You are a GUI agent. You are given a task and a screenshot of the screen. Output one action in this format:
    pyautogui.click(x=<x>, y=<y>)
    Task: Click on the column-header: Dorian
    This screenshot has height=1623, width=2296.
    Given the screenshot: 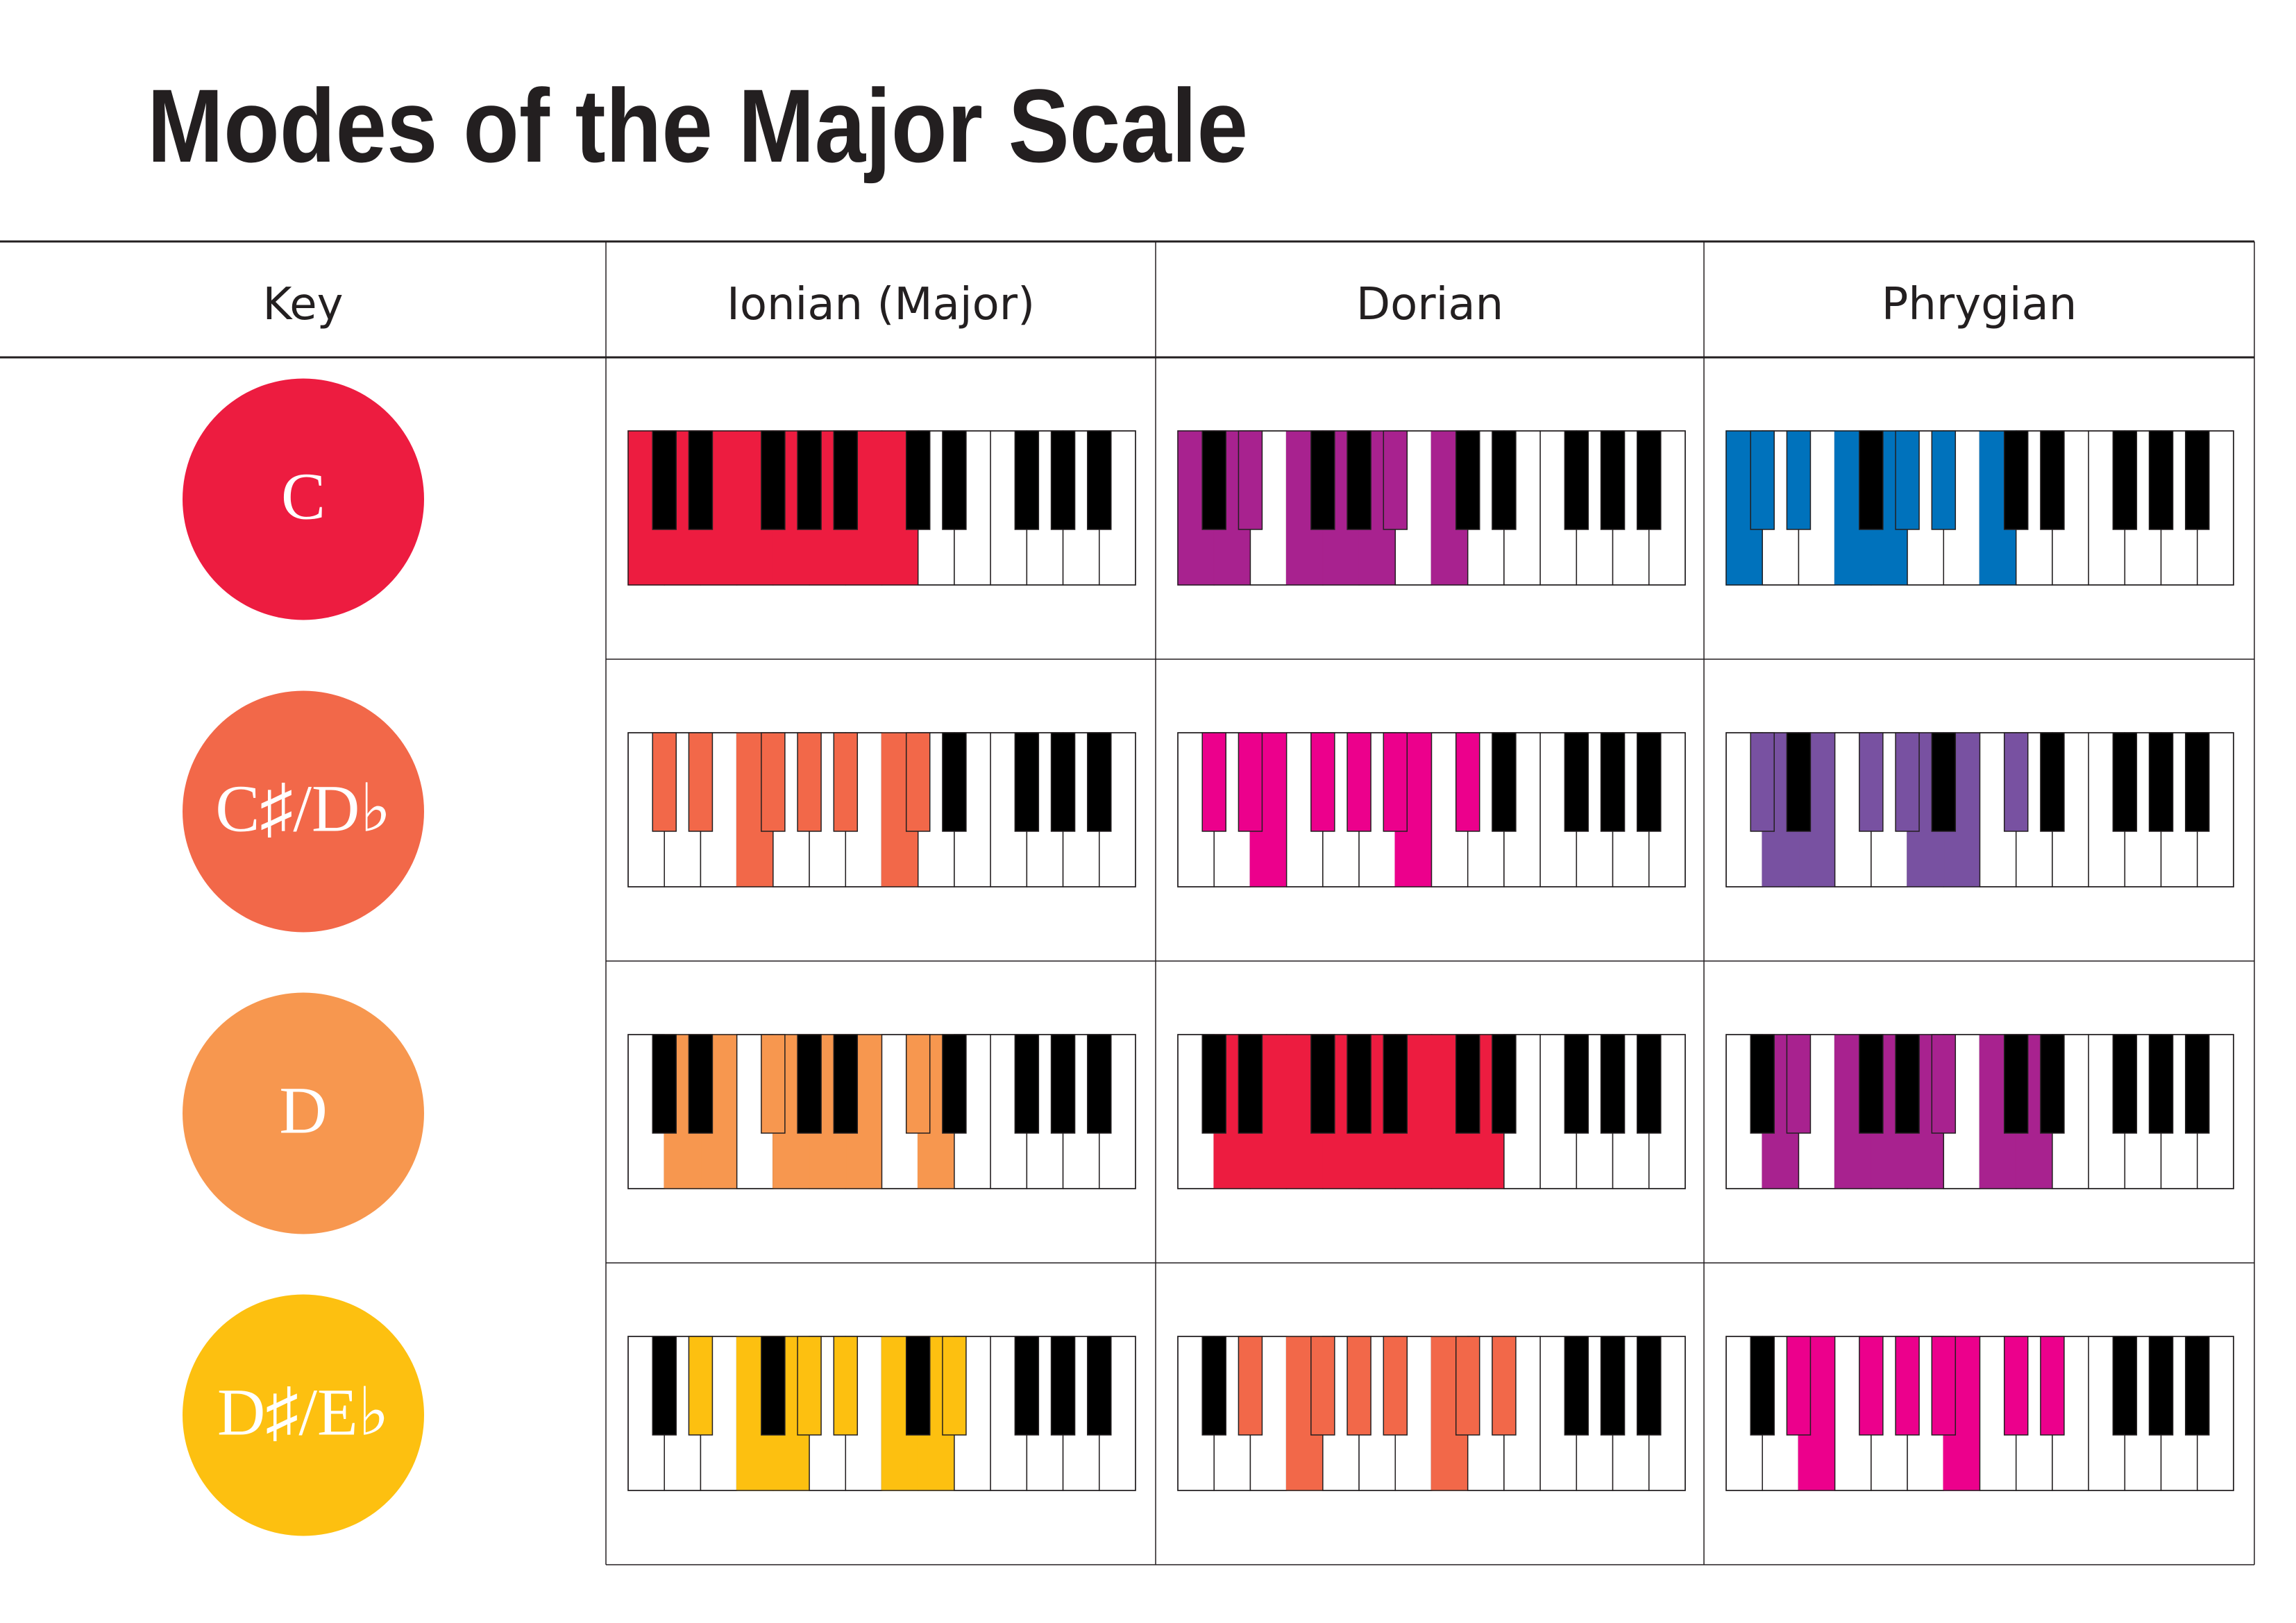 What is the action you would take?
    pyautogui.click(x=1429, y=304)
    